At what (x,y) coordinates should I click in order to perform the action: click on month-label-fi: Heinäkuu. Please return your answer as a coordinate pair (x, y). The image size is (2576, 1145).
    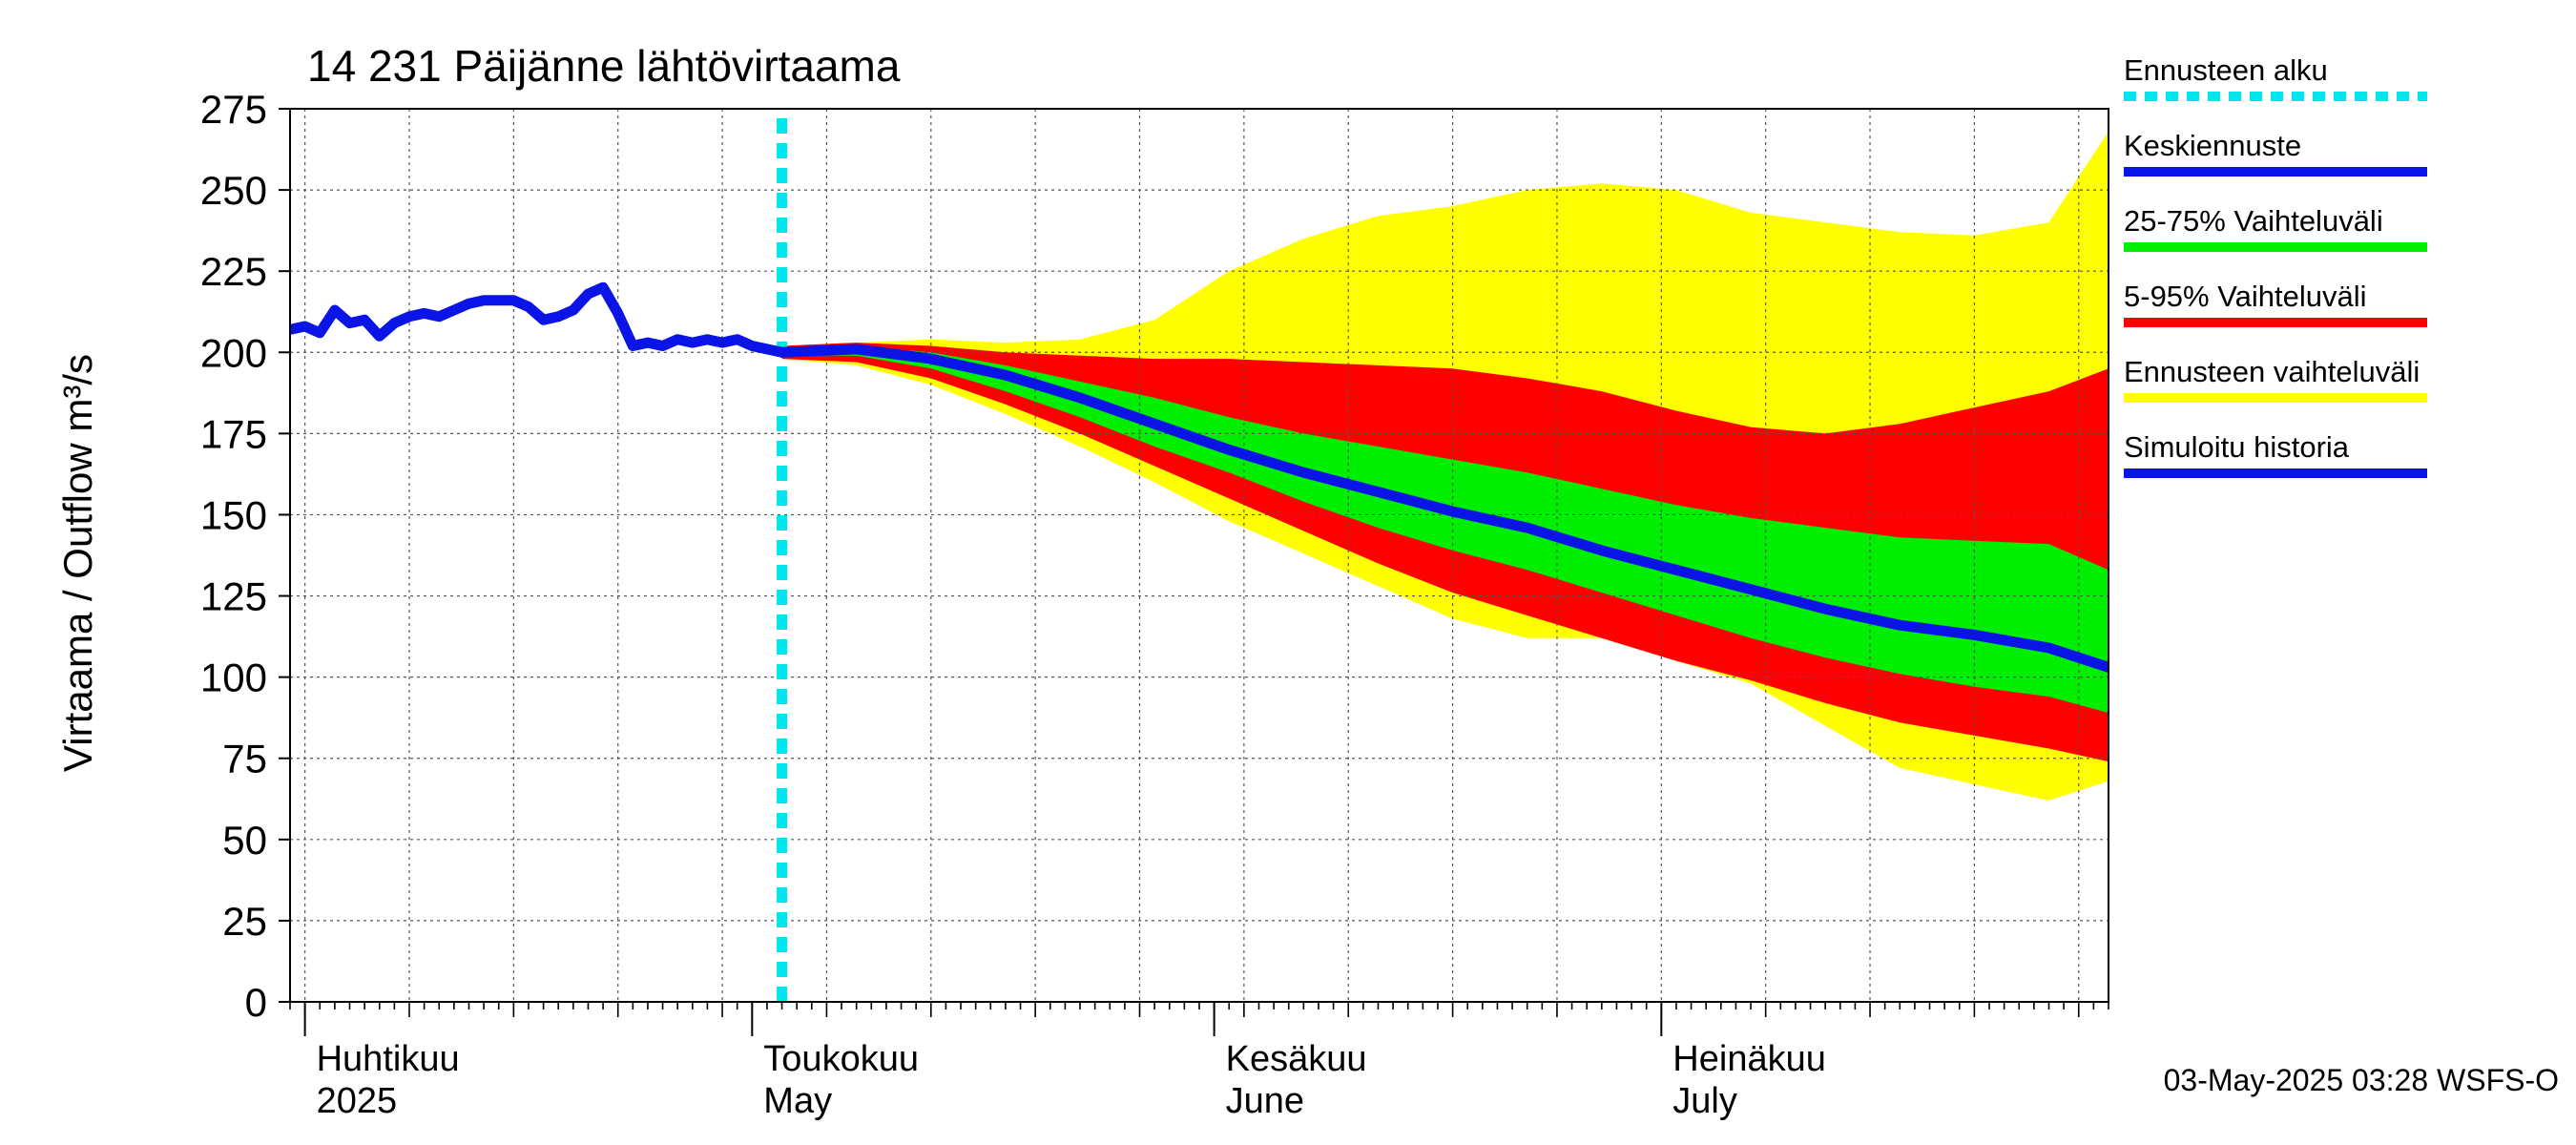
    Looking at the image, I should click on (1749, 1059).